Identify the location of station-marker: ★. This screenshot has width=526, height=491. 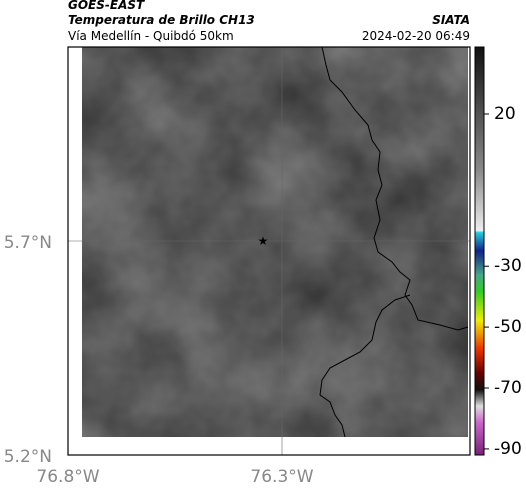
(263, 241).